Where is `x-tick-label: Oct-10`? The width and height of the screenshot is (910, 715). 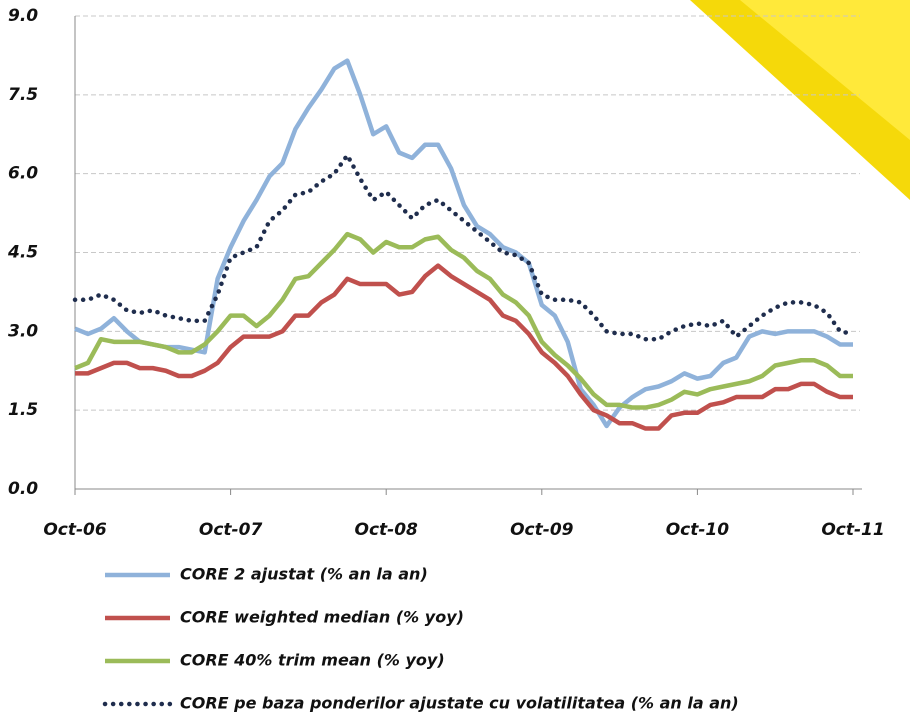 x-tick-label: Oct-10 is located at coordinates (698, 530).